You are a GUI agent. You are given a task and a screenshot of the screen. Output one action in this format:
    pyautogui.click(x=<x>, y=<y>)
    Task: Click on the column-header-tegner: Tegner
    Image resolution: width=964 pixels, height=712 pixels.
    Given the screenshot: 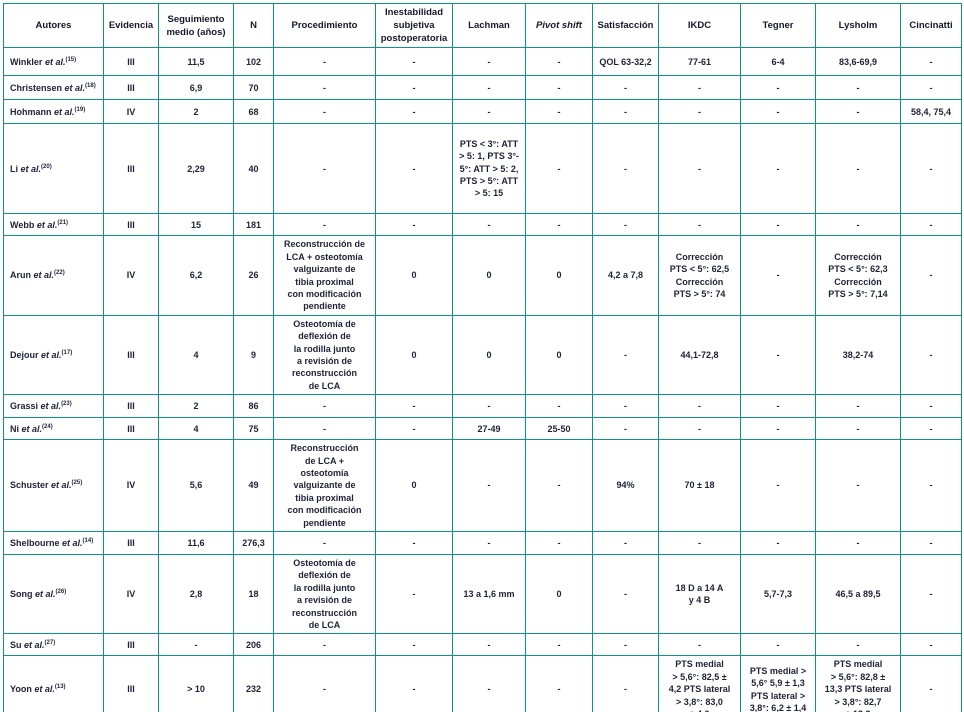 What is the action you would take?
    pyautogui.click(x=778, y=25)
    